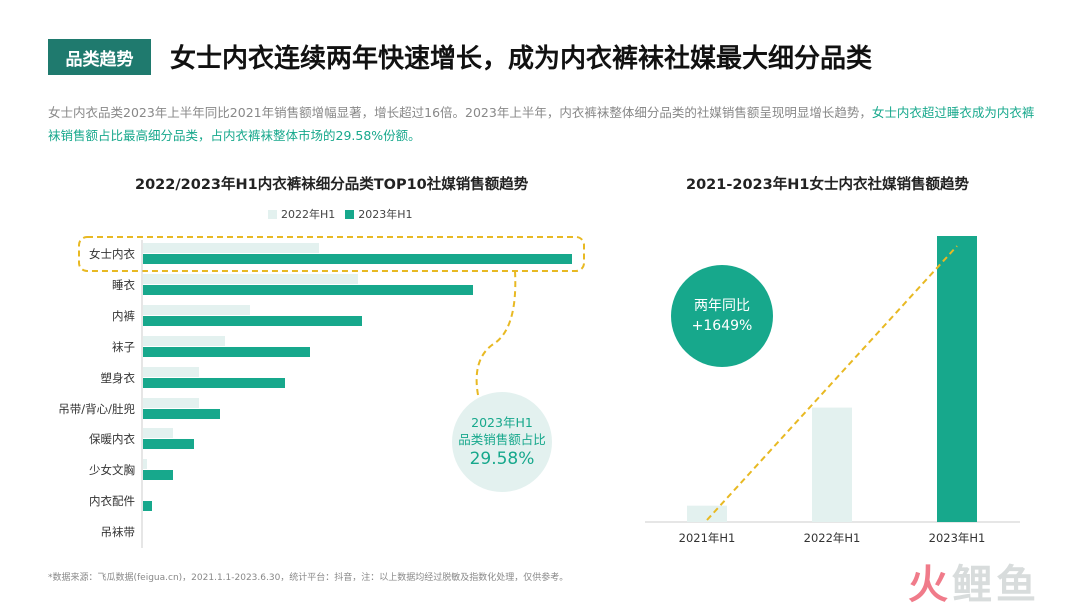  Describe the element at coordinates (502, 459) in the screenshot. I see `share-callout-value: 29.58%` at that location.